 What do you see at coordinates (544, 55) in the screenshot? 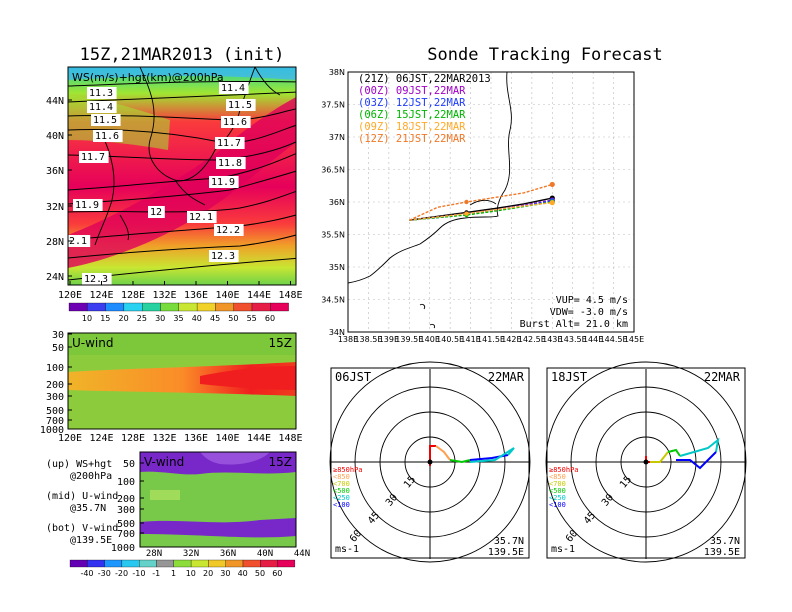
I see `right-title: Sonde Tracking Forecast` at bounding box center [544, 55].